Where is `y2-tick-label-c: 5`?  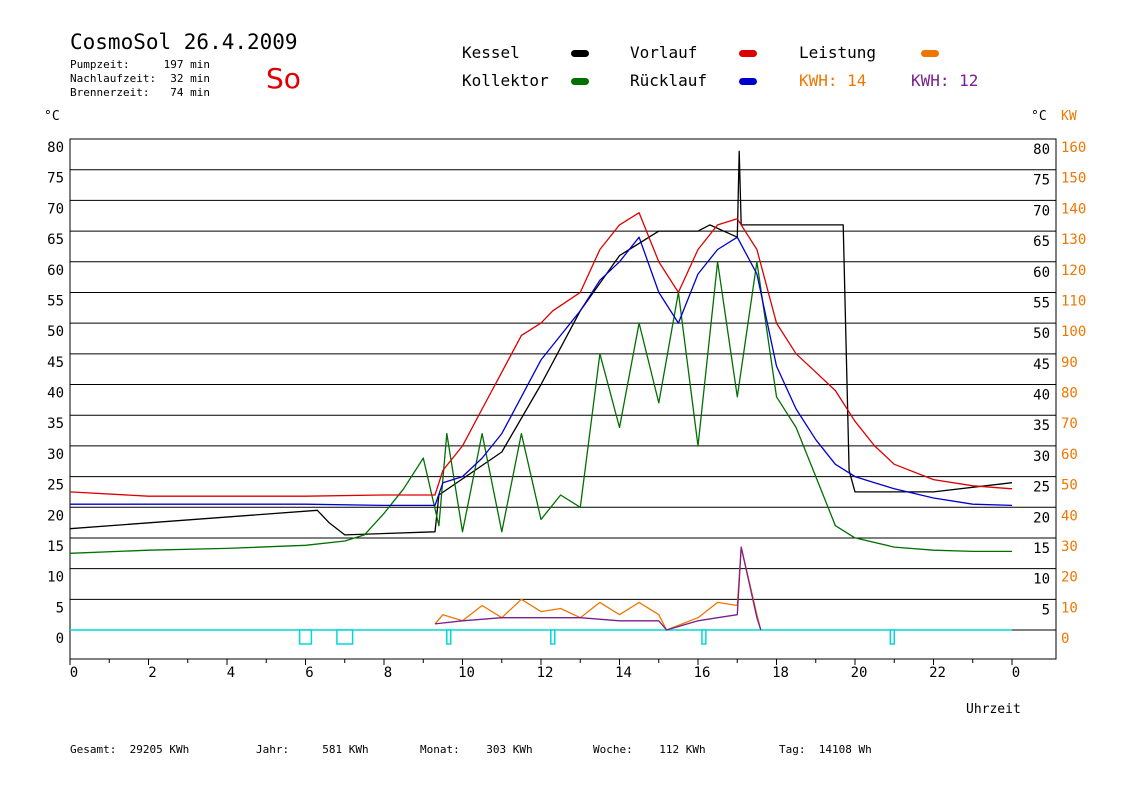
y2-tick-label-c: 5 is located at coordinates (1046, 610).